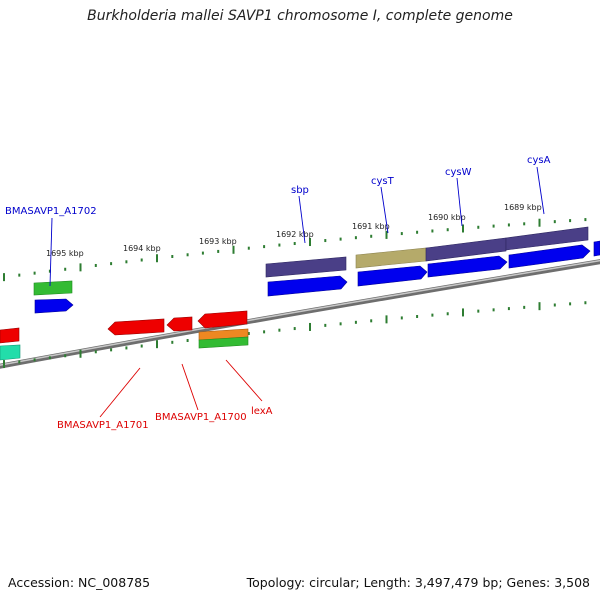  Describe the element at coordinates (201, 417) in the screenshot. I see `gene-label-a1700: BMASAVP1_A1700` at that location.